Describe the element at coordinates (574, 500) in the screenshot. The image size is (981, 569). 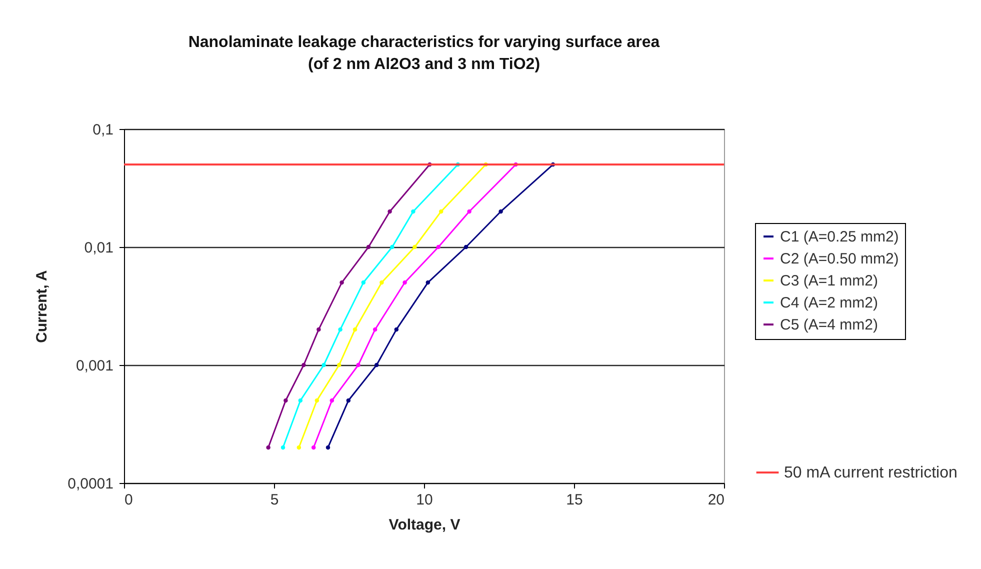
I see `x-tick-label: 15` at that location.